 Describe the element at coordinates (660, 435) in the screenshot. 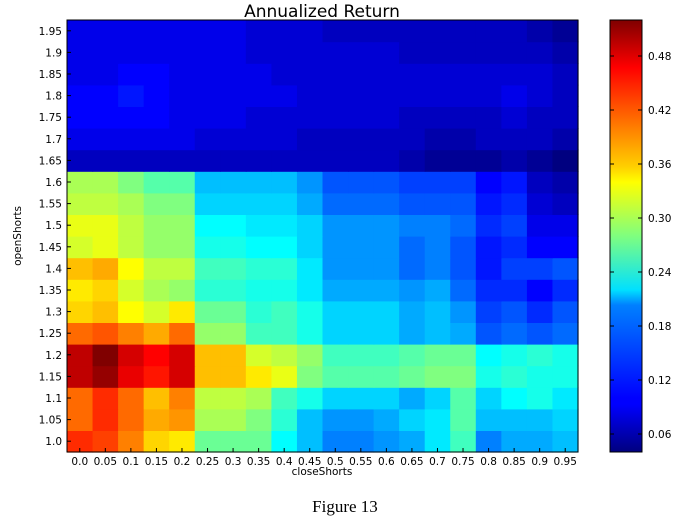

I see `colorbar-tick-label: 0.06` at that location.